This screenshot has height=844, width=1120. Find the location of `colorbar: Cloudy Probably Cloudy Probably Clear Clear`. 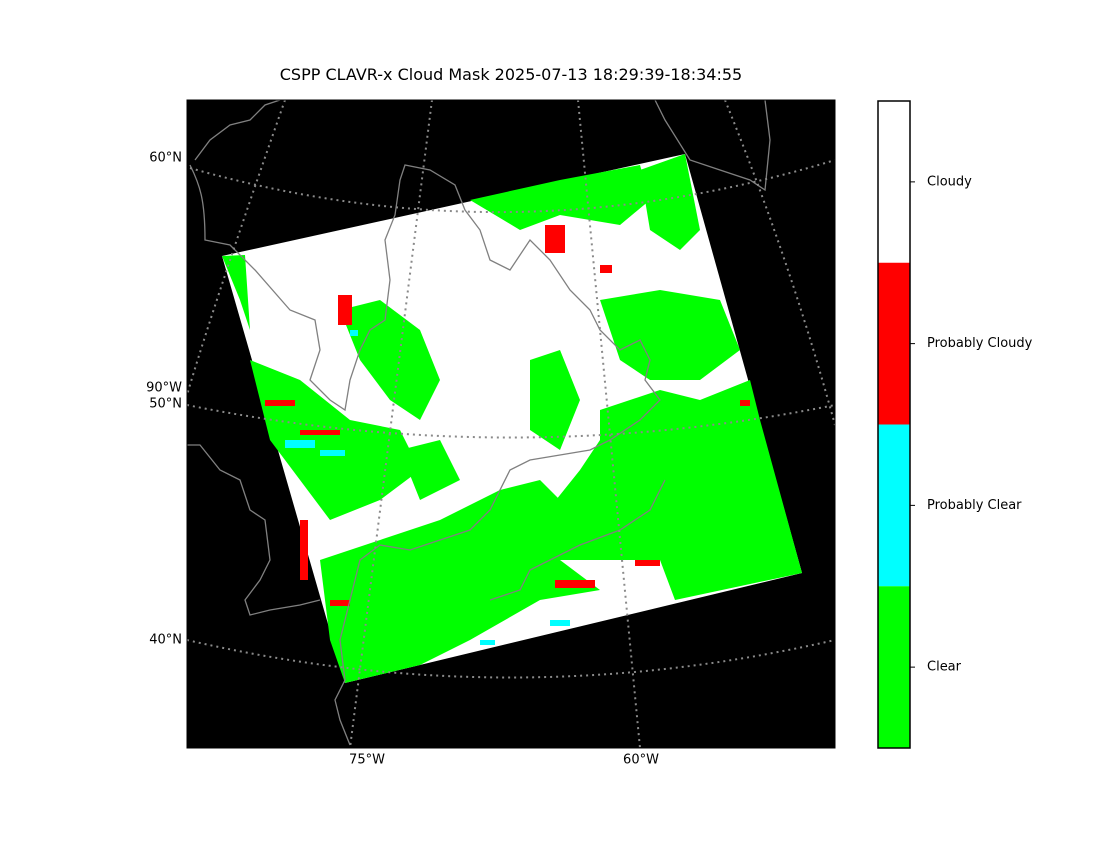

colorbar: Cloudy Probably Cloudy Probably Clear Clear is located at coordinates (955, 424).